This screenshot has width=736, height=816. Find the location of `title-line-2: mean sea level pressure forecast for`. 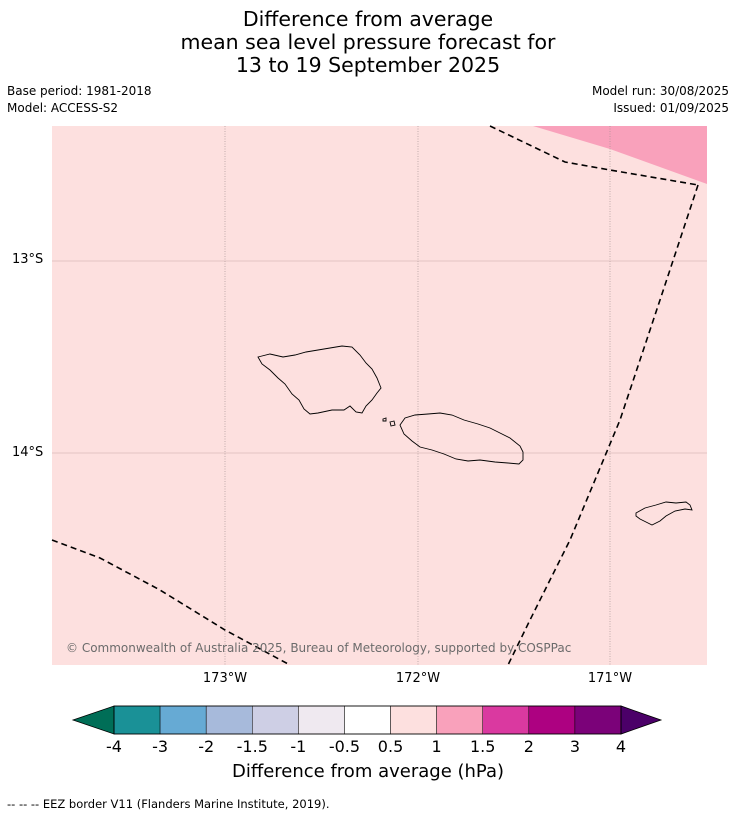

title-line-2: mean sea level pressure forecast for is located at coordinates (368, 42).